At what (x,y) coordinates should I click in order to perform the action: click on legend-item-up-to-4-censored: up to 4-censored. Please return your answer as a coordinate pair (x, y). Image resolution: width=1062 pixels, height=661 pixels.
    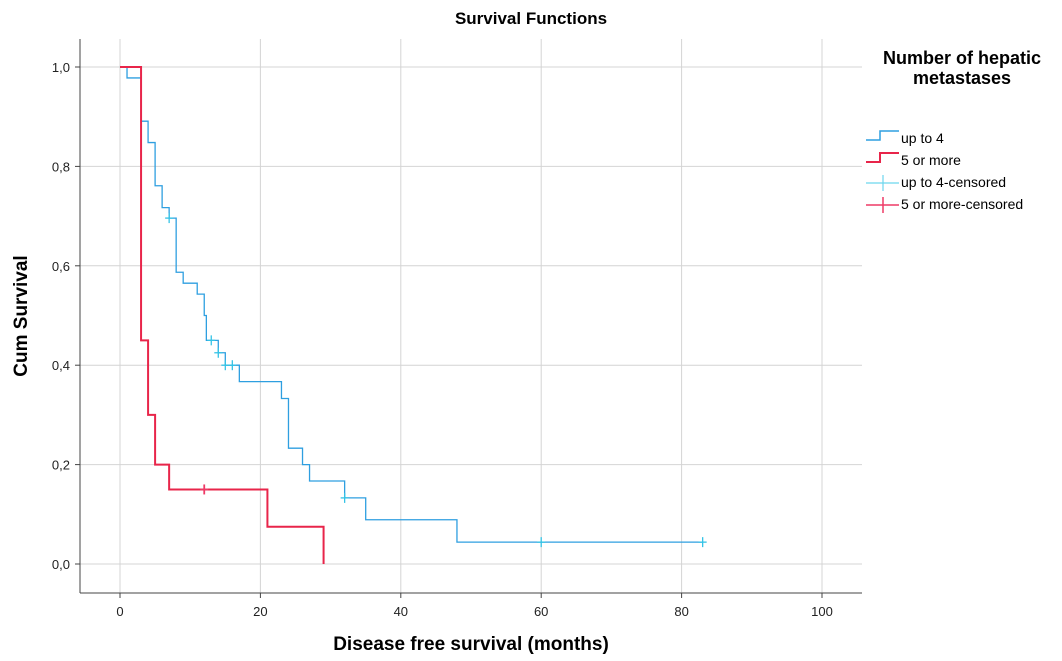
    Looking at the image, I should click on (964, 183).